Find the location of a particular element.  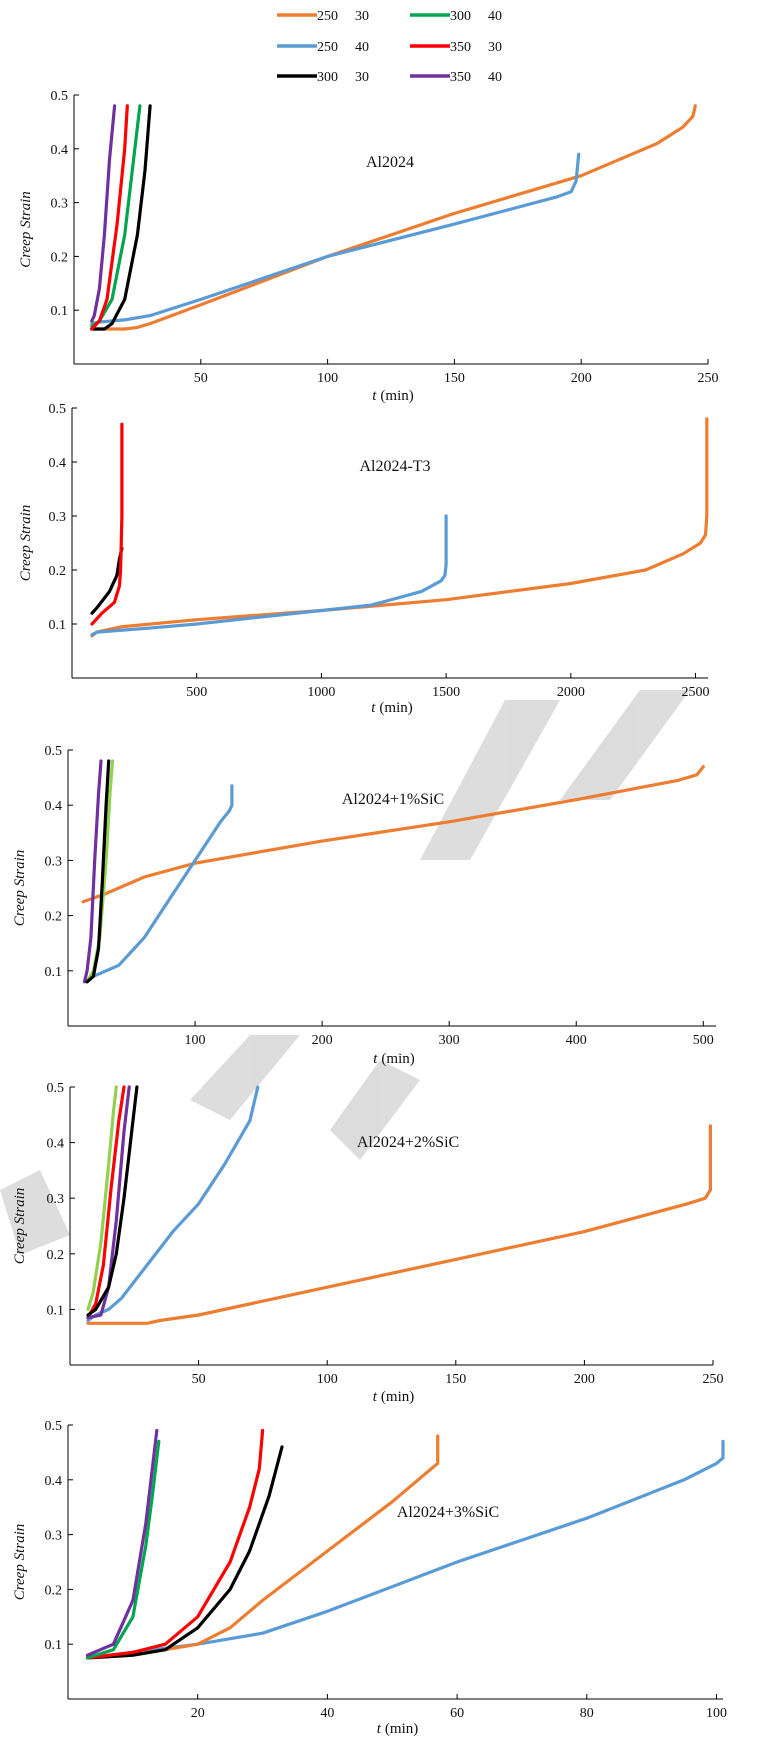

x-tick-label: 80 is located at coordinates (587, 1713).